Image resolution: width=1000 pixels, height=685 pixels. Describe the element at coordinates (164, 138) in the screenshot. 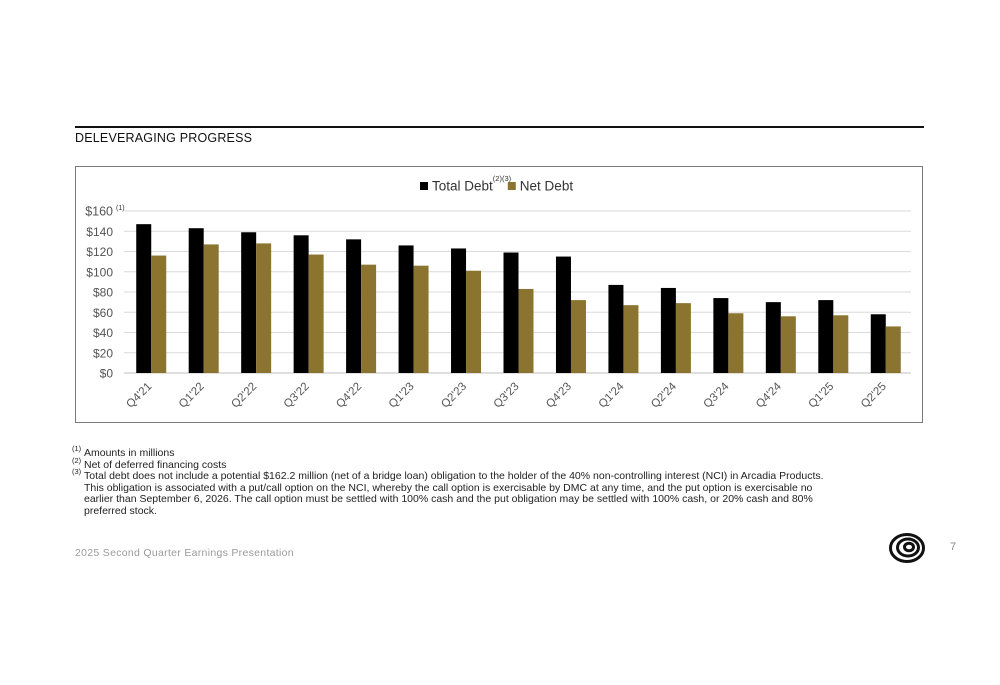

I see `section-title: DELEVERAGING PROGRESS` at that location.